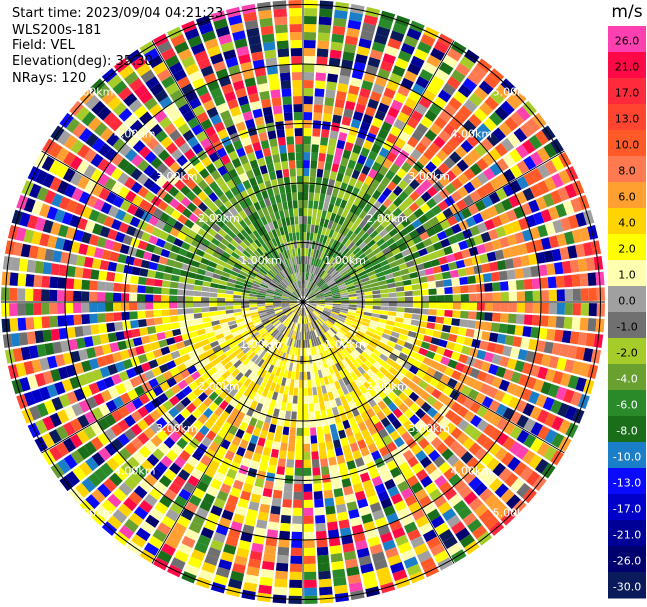  I want to click on range-ring-label: 3.00km, so click(177, 428).